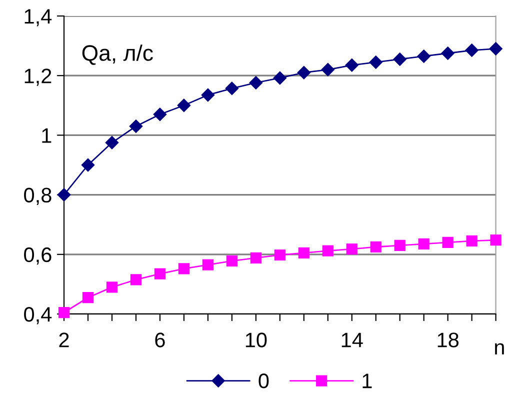  Describe the element at coordinates (263, 381) in the screenshot. I see `legend-label: 0` at that location.